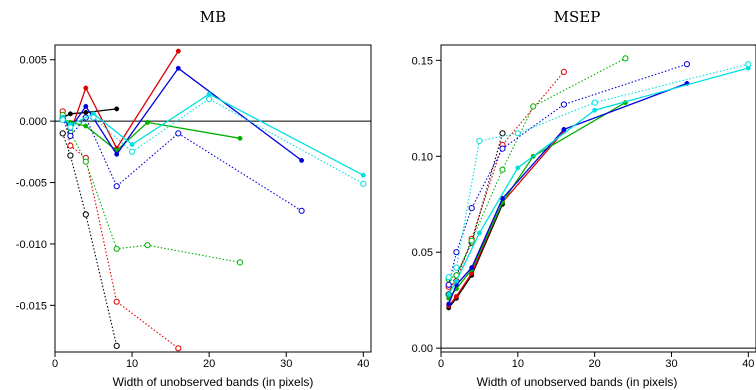 This screenshot has height=390, width=756. I want to click on y-tick-label: 0.05, so click(422, 253).